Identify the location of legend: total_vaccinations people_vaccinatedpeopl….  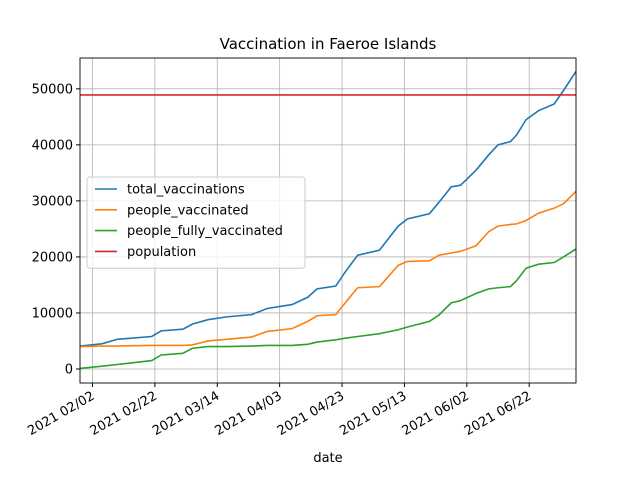
(196, 222).